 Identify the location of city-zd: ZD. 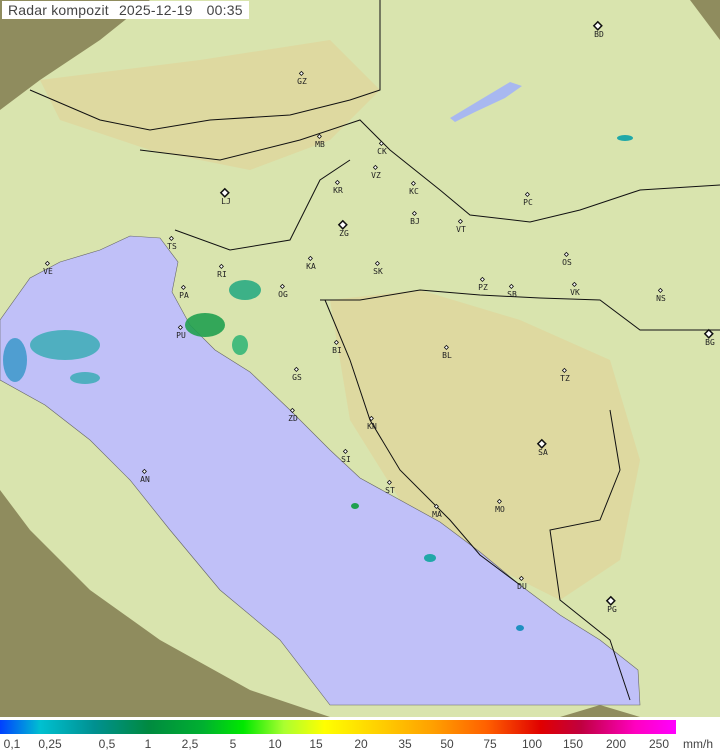
(293, 415).